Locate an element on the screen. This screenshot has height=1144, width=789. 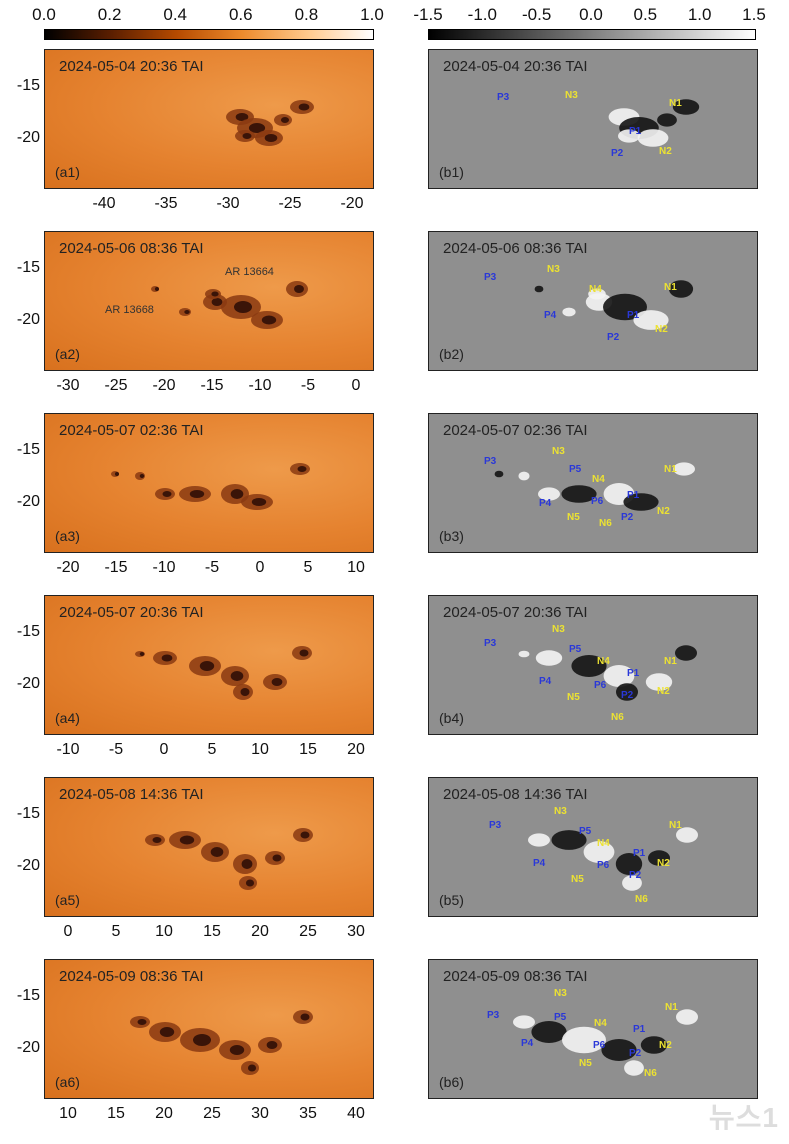
observation-time: 2024-05-07 02:36 TAI is located at coordinates (515, 430).